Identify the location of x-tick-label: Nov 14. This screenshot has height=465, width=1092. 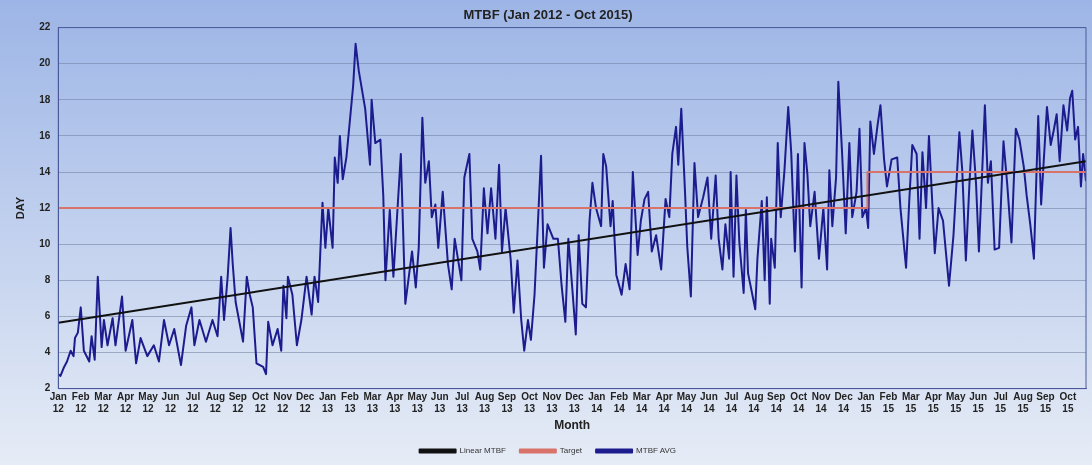
(821, 403).